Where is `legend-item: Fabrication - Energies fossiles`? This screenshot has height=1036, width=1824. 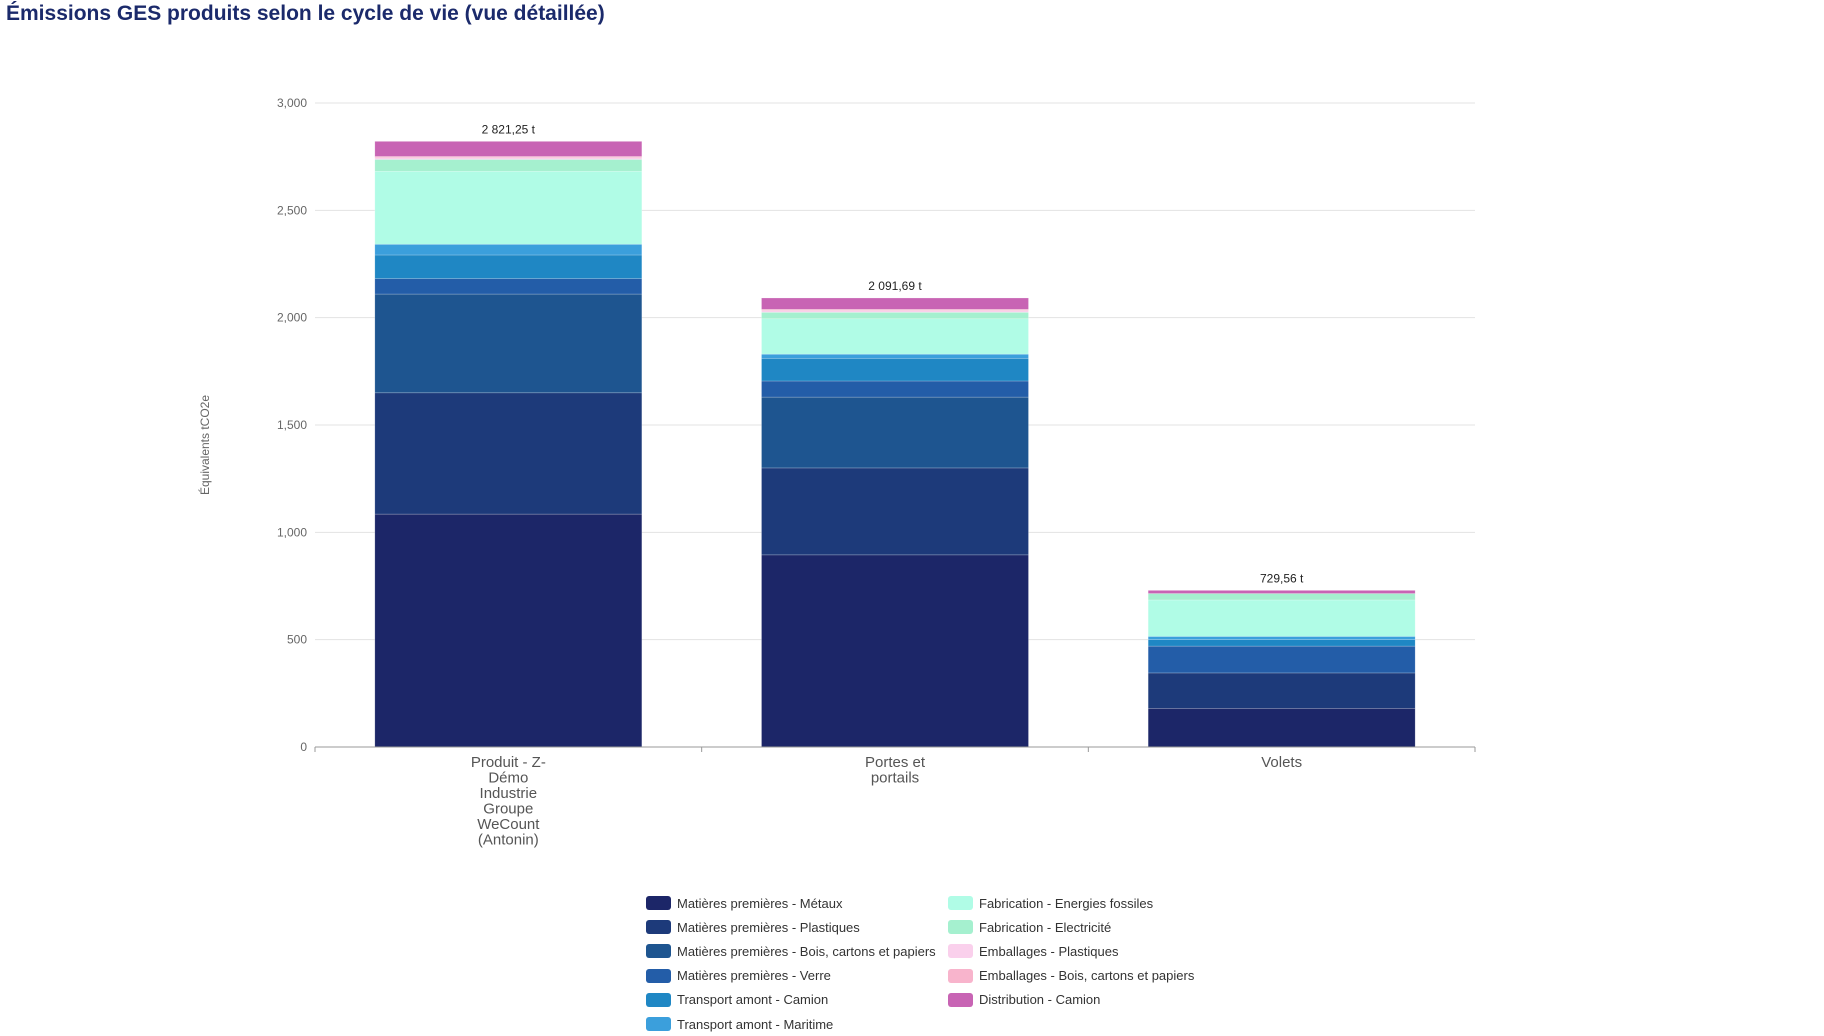
legend-item: Fabrication - Energies fossiles is located at coordinates (1083, 903).